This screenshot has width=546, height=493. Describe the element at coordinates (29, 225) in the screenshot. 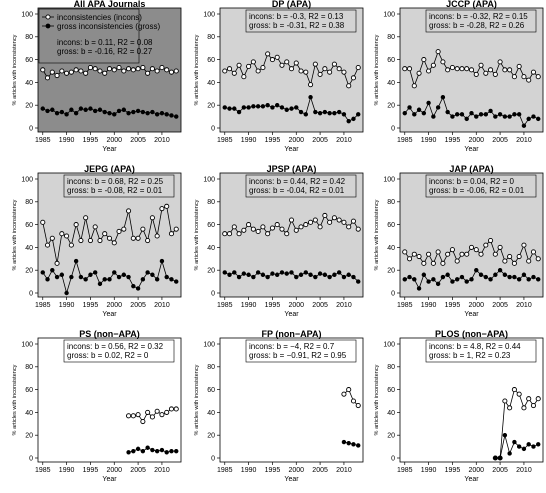

I see `y-tick-label: 60` at that location.